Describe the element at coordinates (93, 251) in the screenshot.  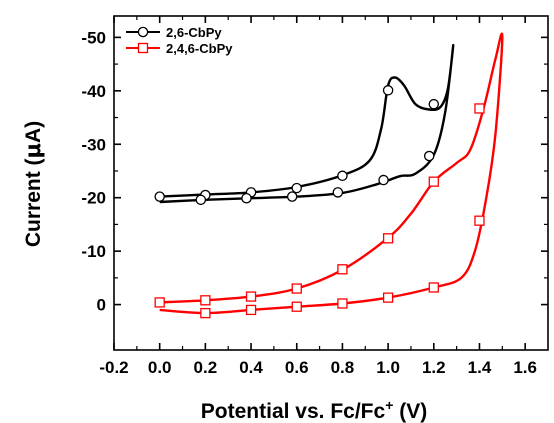
I see `y-tick-label: -10` at that location.